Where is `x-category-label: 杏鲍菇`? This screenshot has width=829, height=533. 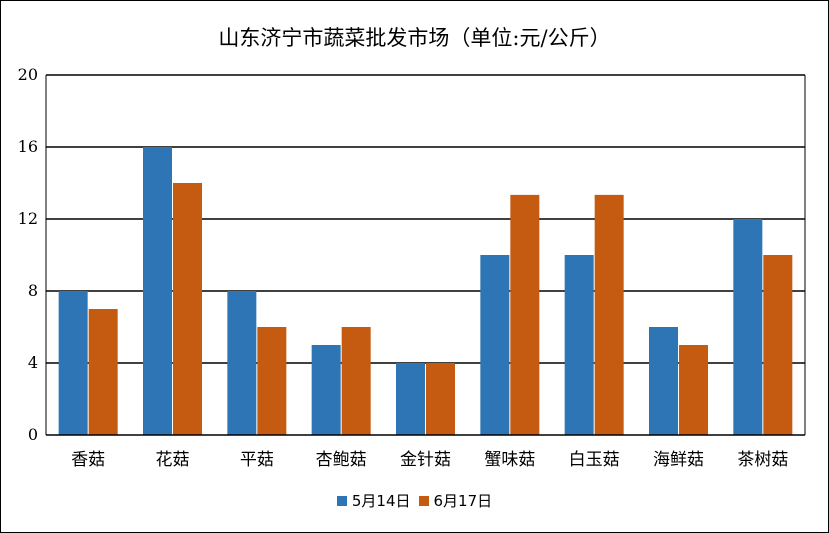
x-category-label: 杏鲍菇 is located at coordinates (341, 460).